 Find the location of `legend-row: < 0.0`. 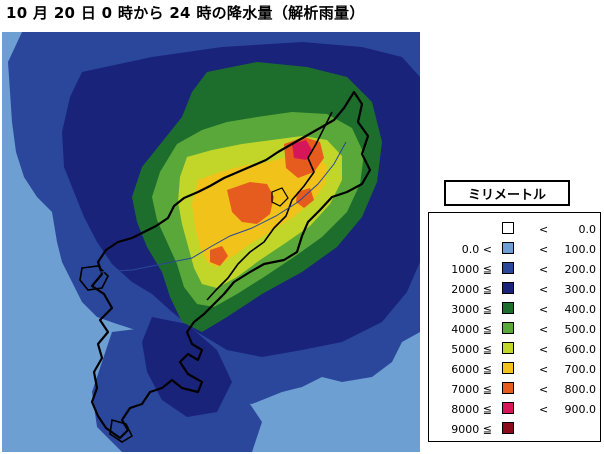

legend-row: < 0.0 is located at coordinates (514, 229).